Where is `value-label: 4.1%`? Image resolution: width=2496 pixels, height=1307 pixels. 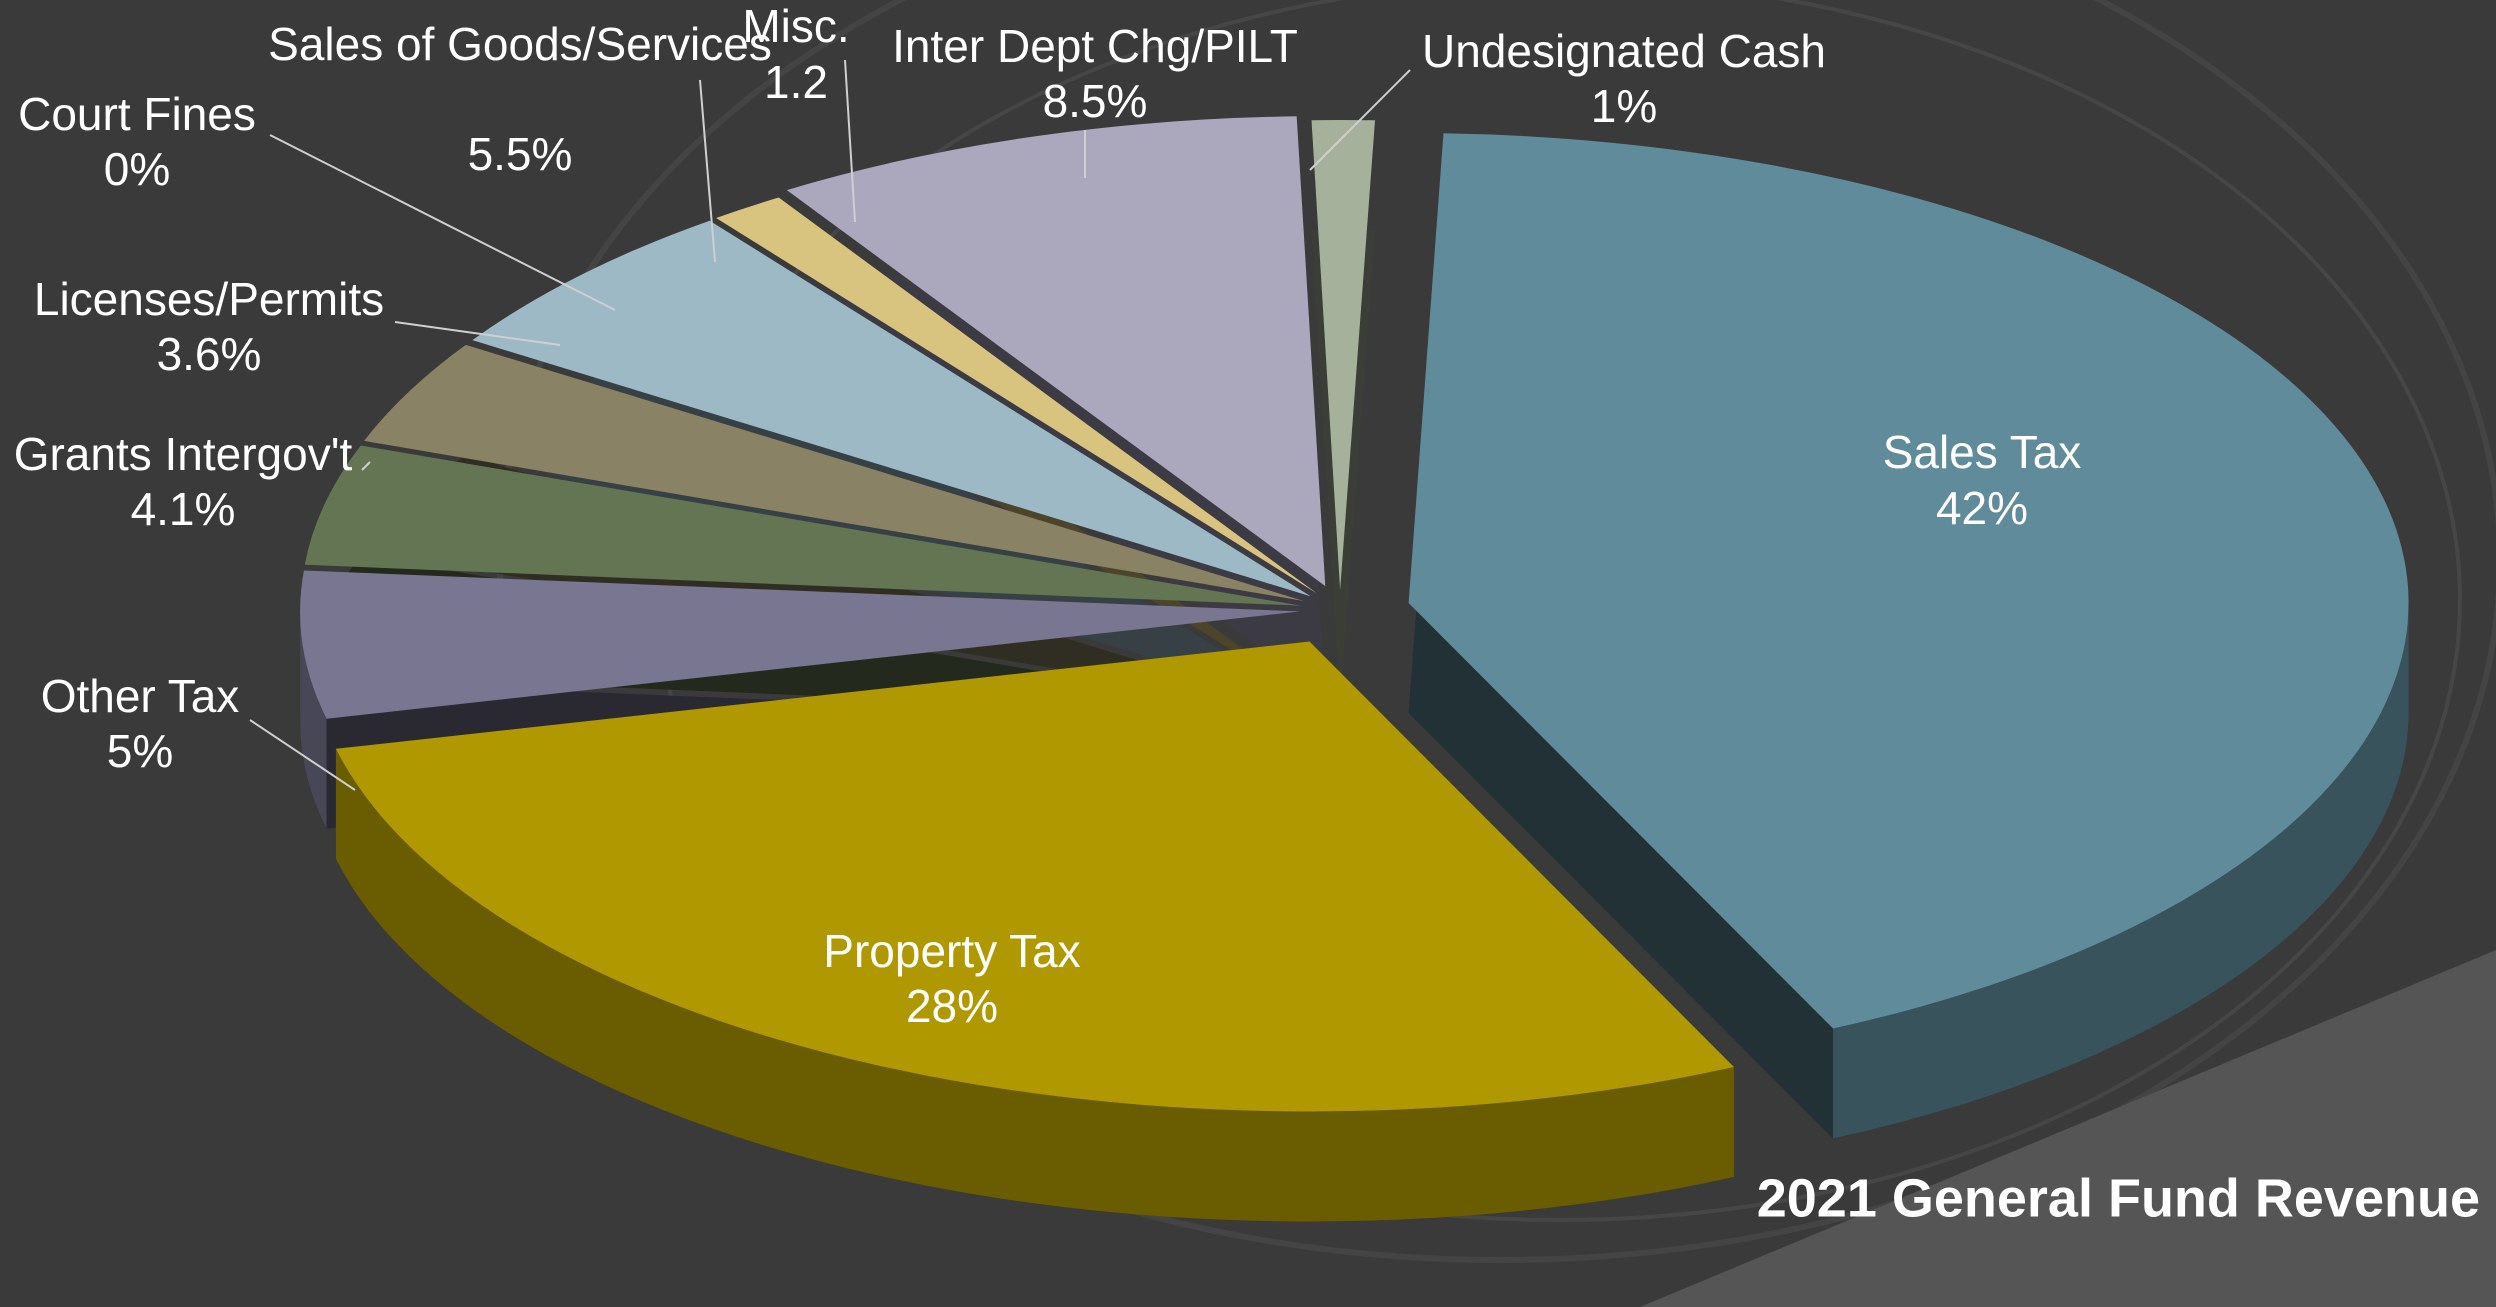
value-label: 4.1% is located at coordinates (183, 509).